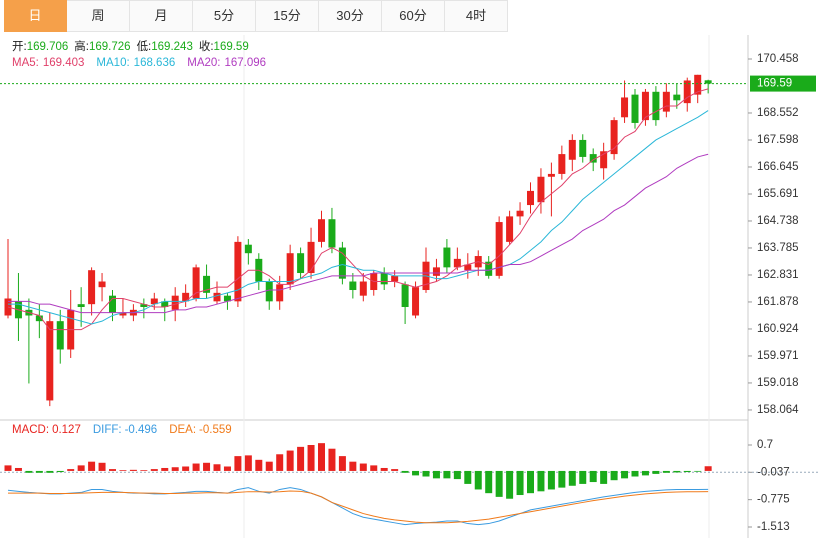 The height and width of the screenshot is (538, 820). What do you see at coordinates (774, 84) in the screenshot?
I see `last-price-label: 169.59` at bounding box center [774, 84].